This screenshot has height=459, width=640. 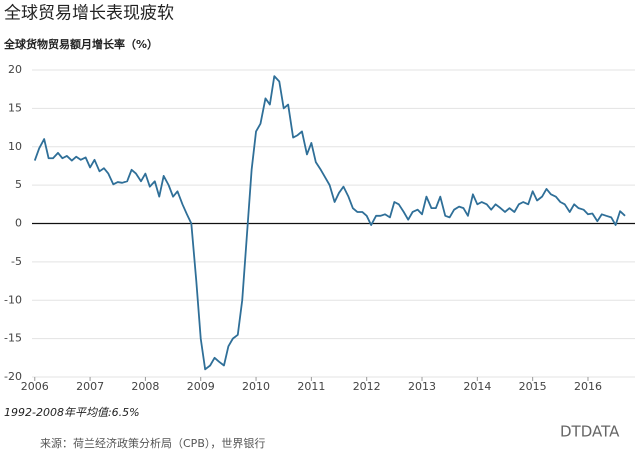 What do you see at coordinates (256, 386) in the screenshot?
I see `x-tick-label: 2010` at bounding box center [256, 386].